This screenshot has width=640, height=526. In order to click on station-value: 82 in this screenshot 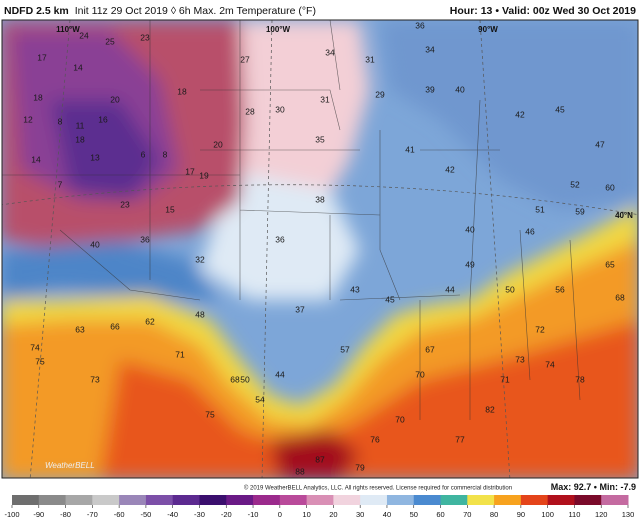, I will do `click(490, 409)`.